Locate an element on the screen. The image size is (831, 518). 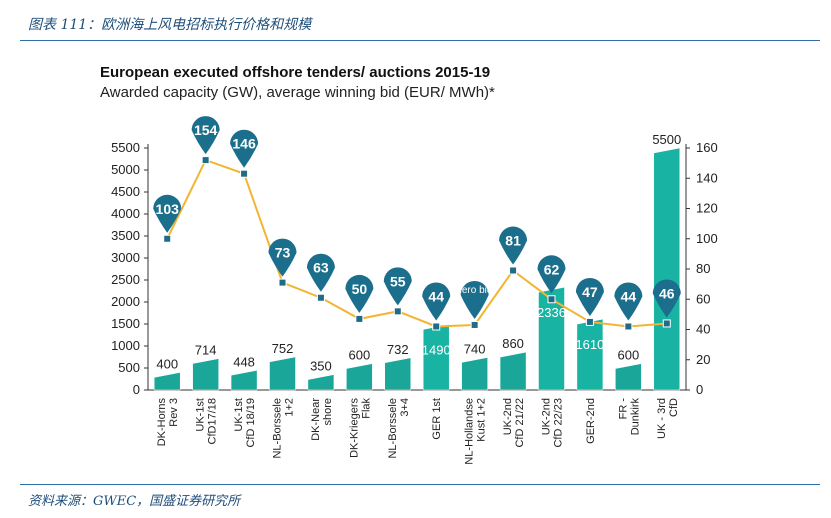
left-axis-tick-label: 1000 is located at coordinates (125, 345).